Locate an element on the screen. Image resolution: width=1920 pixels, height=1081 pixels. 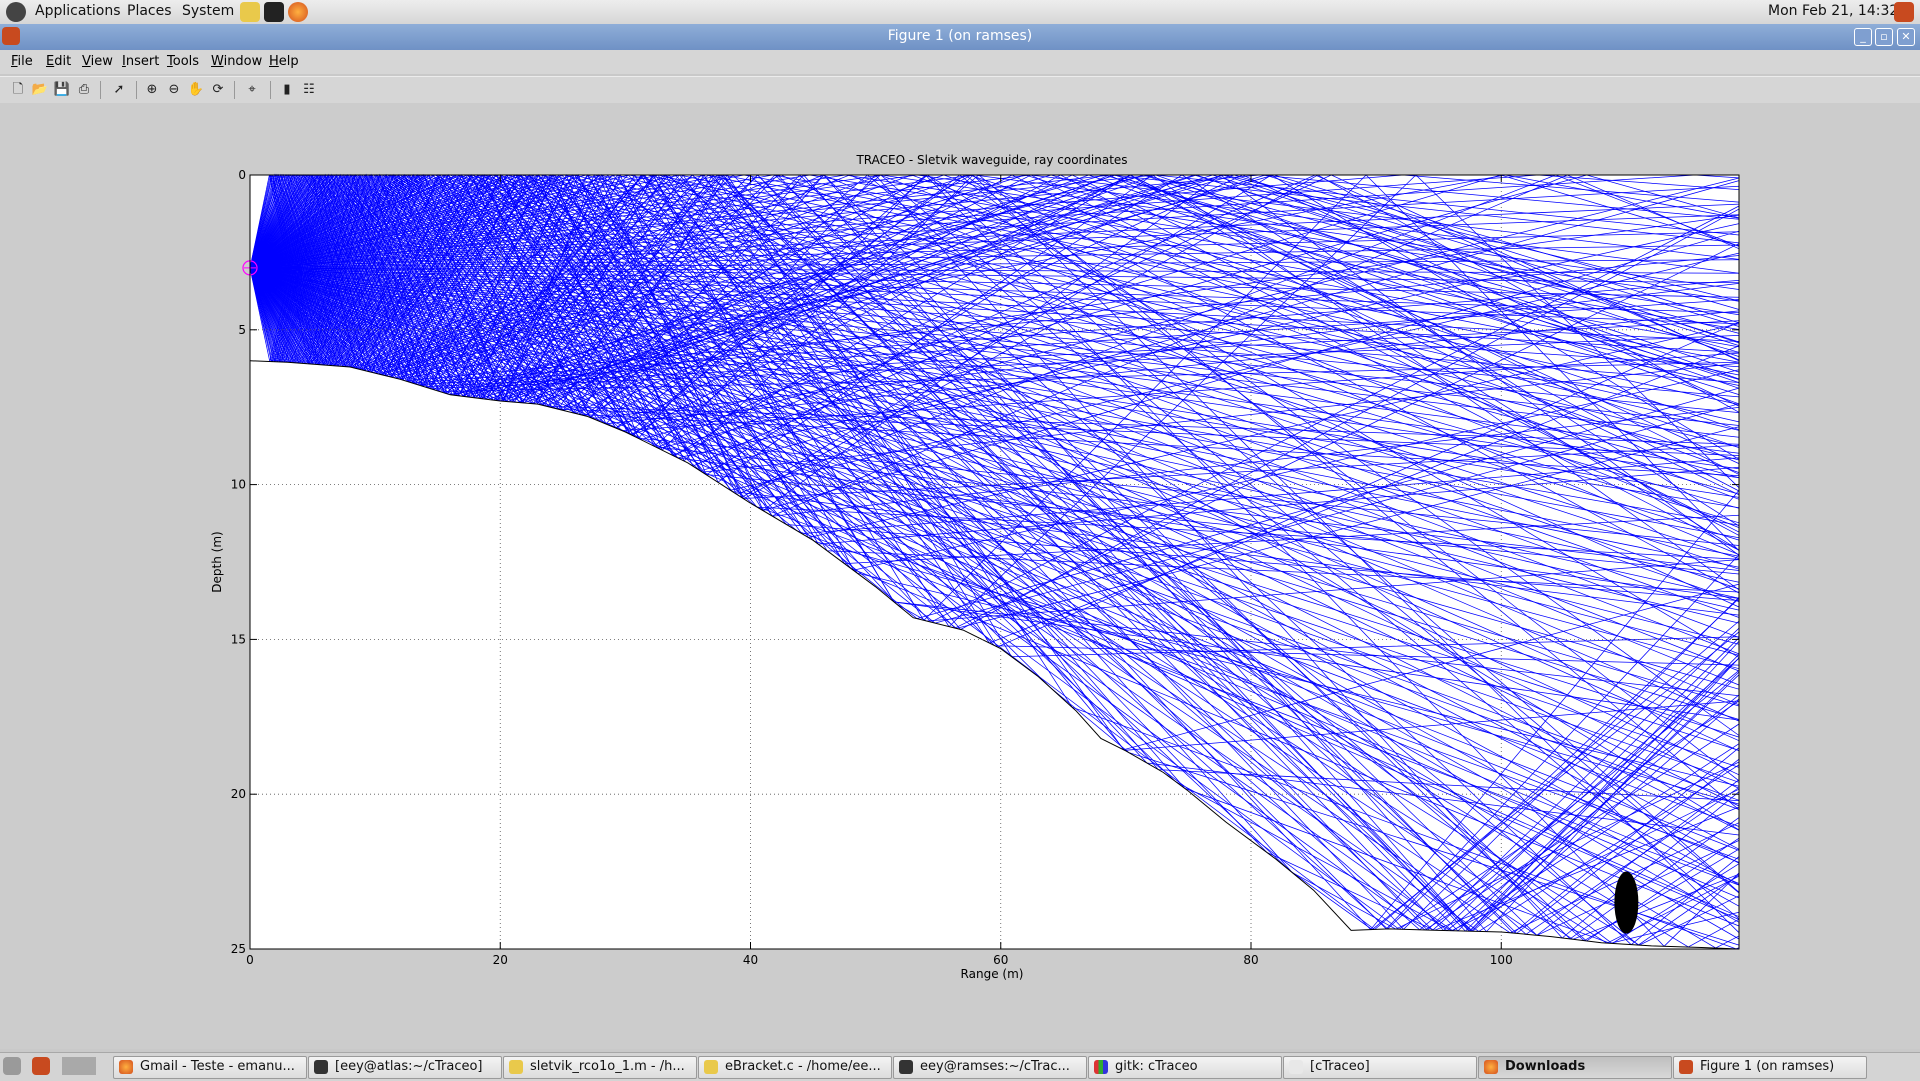
taskbar-item-label: Figure 1 (on ramses) is located at coordinates (1767, 1066).